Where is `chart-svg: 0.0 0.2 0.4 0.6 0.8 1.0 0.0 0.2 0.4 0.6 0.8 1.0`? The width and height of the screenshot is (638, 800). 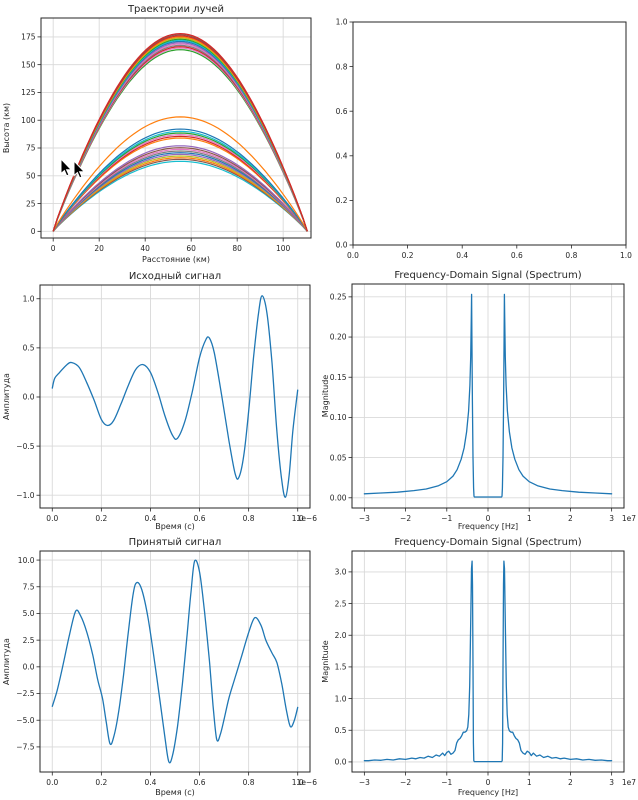
chart-svg: 0.0 0.2 0.4 0.6 0.8 1.0 0.0 0.2 0.4 0.6 0.8 1.0 is located at coordinates (484, 139).